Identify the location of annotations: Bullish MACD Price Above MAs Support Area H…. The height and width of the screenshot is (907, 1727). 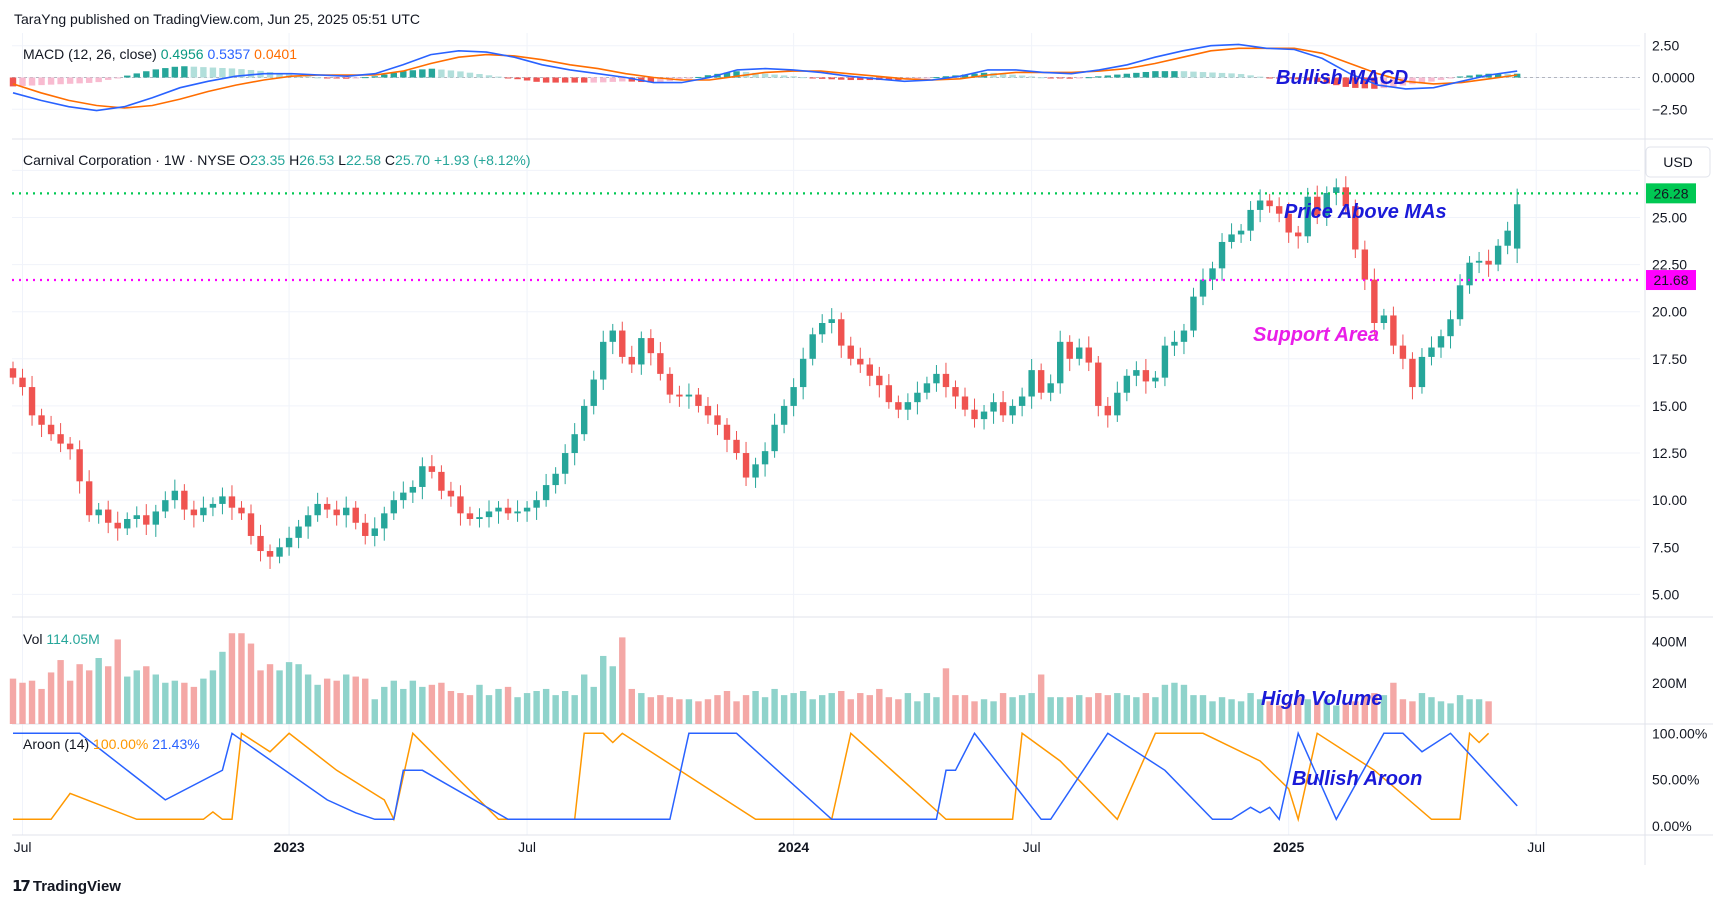
(1350, 428).